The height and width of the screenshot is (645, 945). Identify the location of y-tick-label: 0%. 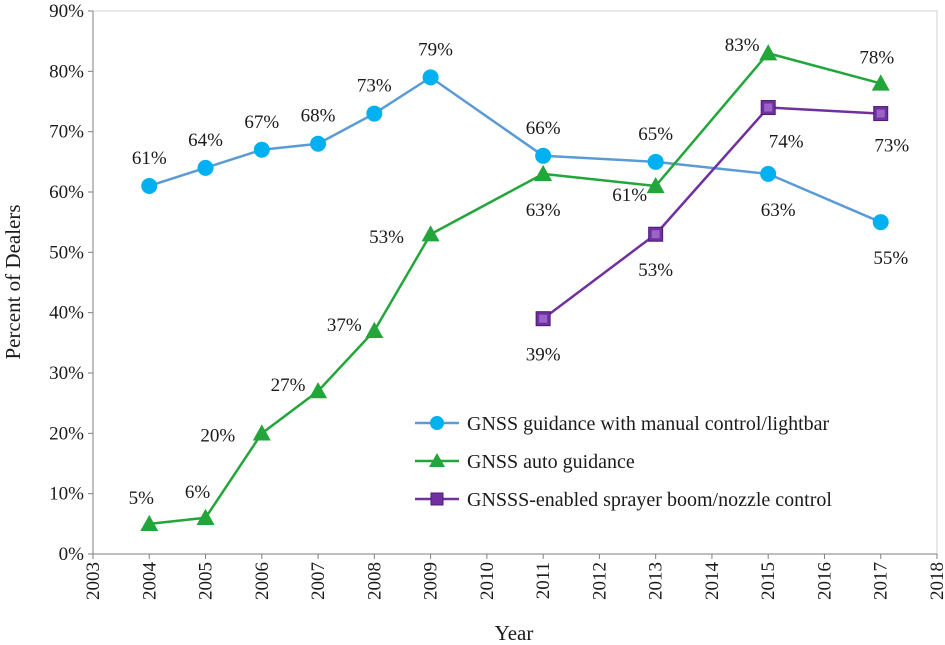
(72, 554).